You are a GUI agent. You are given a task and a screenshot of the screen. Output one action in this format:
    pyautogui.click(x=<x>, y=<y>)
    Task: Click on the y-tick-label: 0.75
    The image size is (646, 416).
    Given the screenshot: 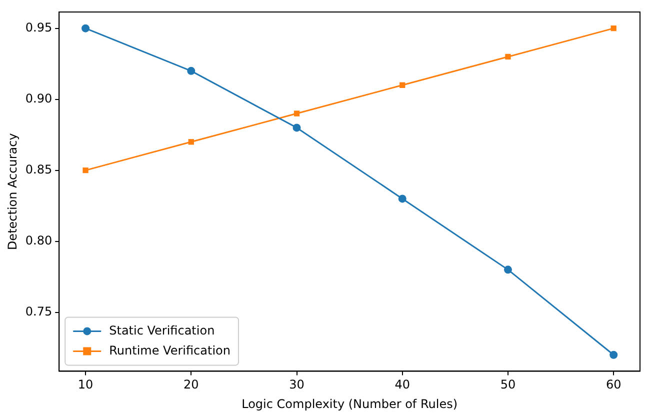 What is the action you would take?
    pyautogui.click(x=38, y=311)
    